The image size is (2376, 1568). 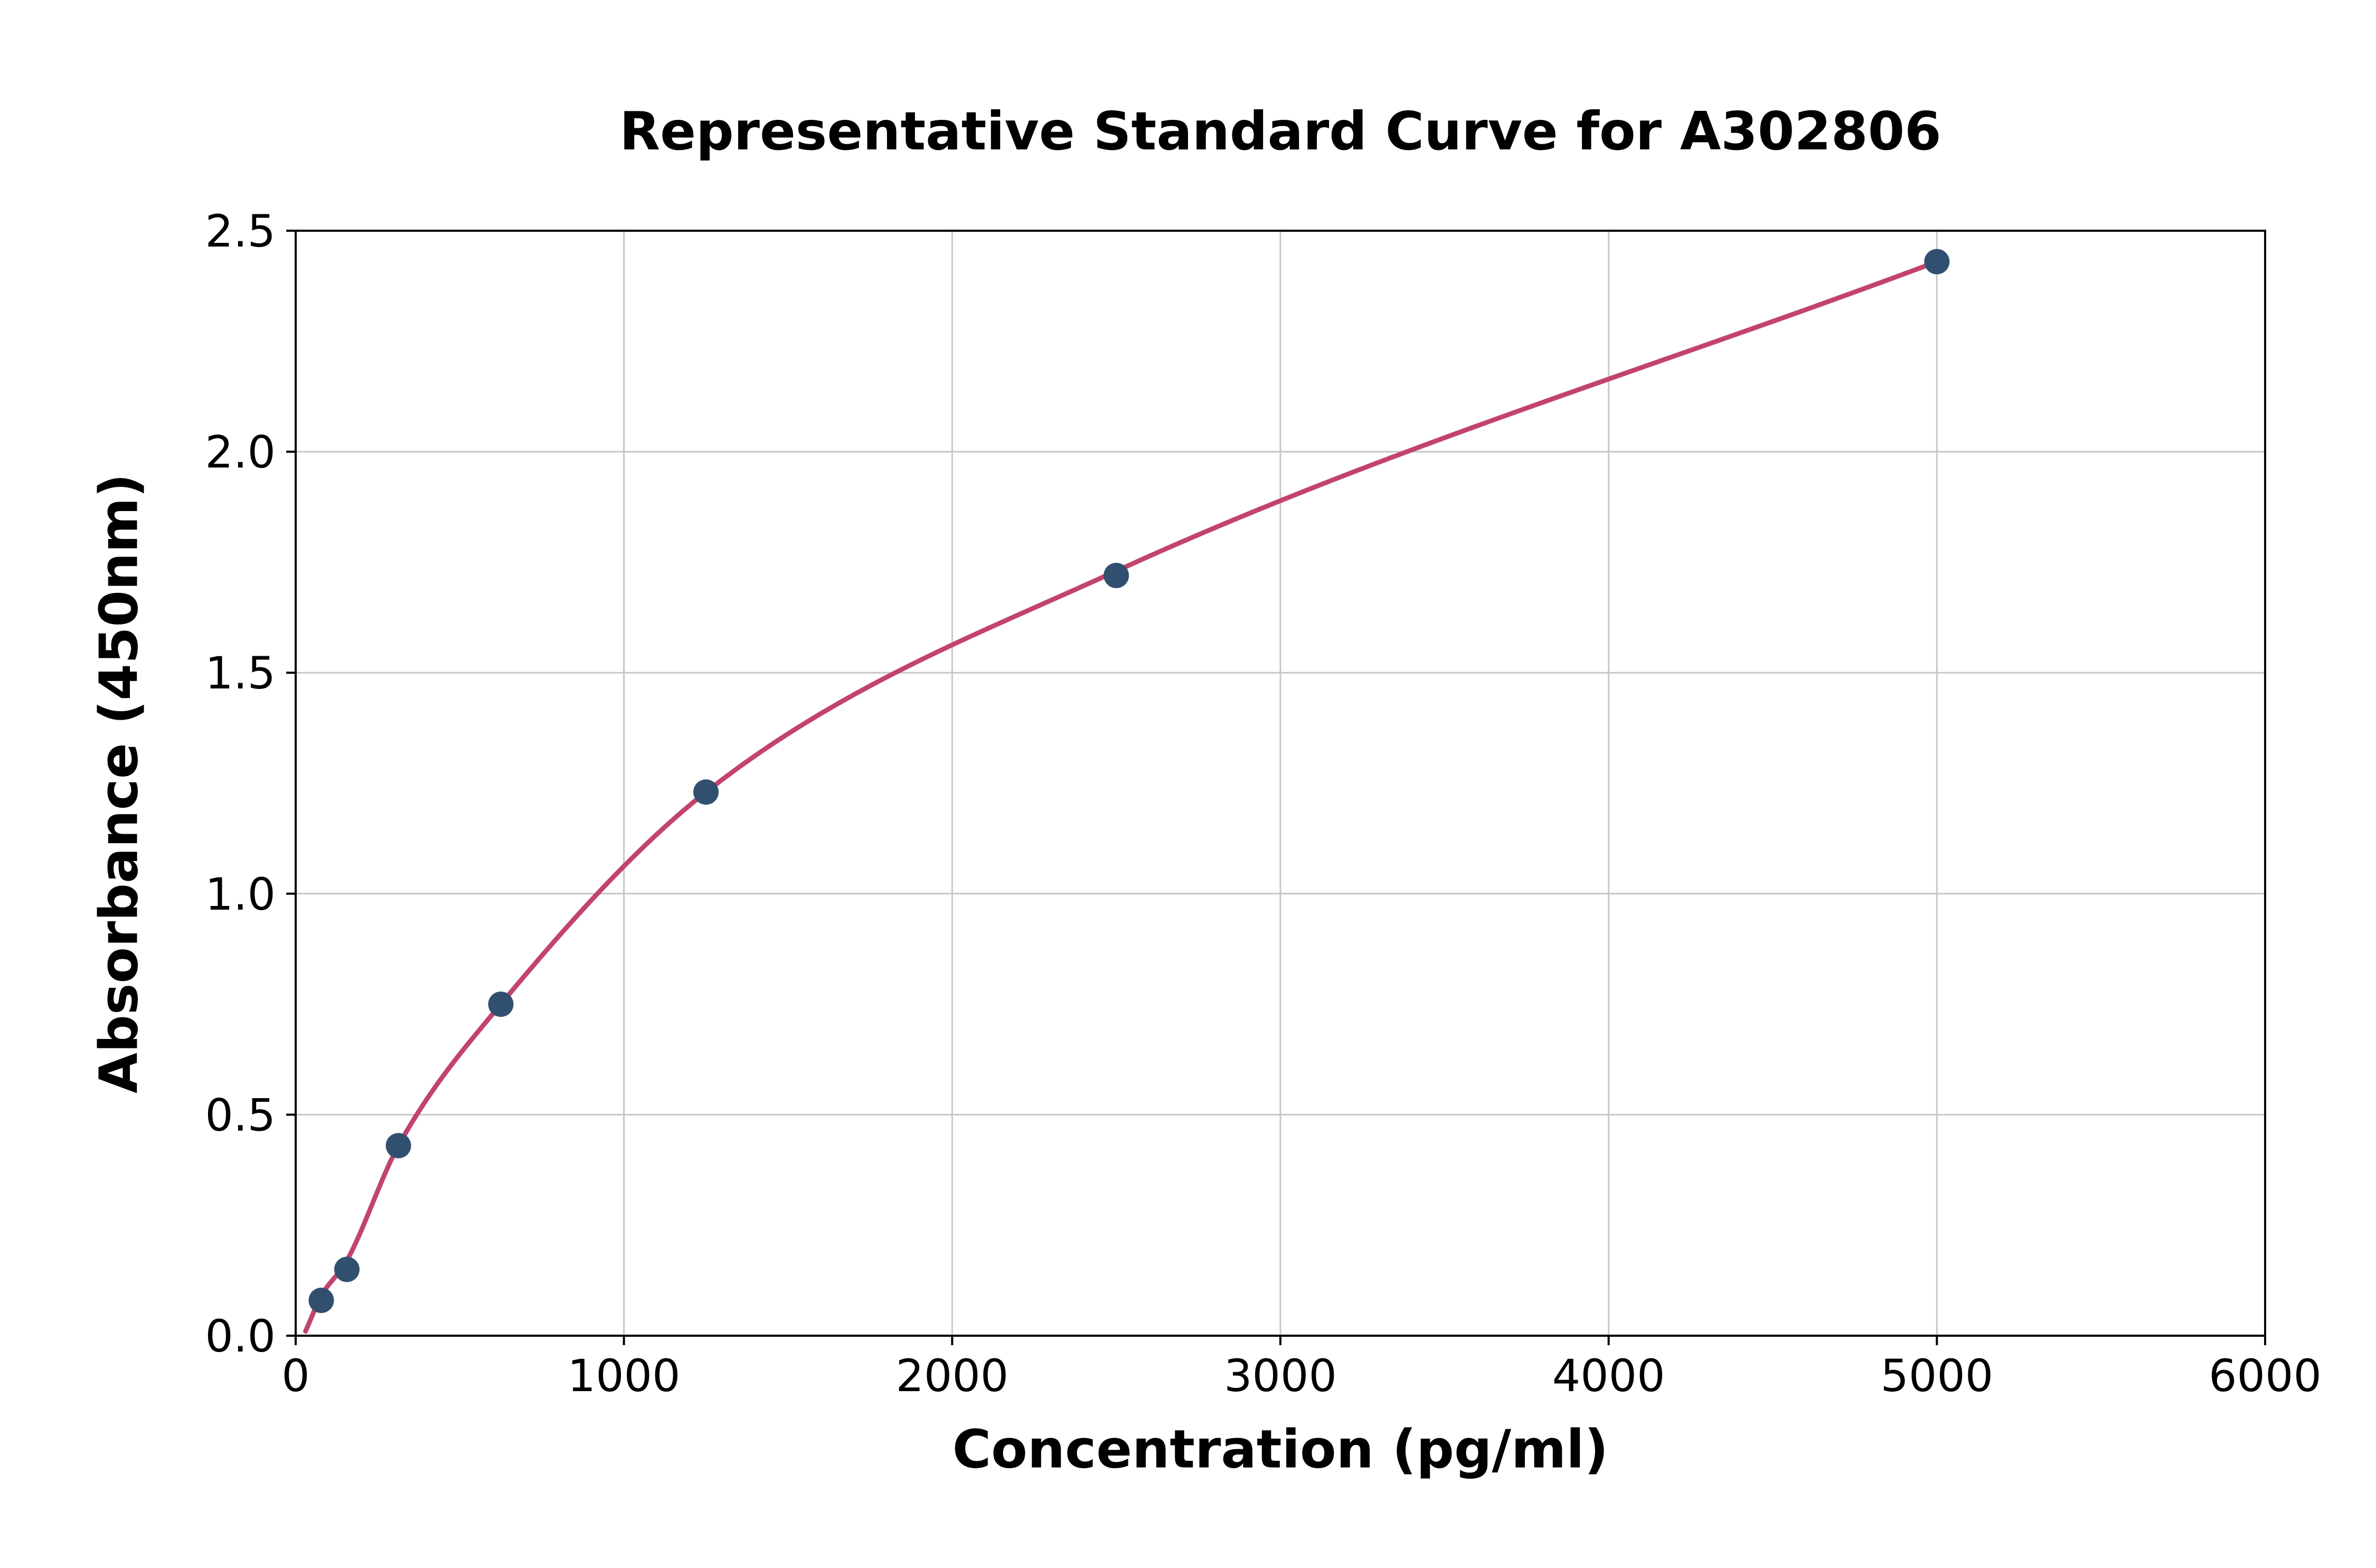 I want to click on x-tick-label: 1000, so click(x=624, y=1376).